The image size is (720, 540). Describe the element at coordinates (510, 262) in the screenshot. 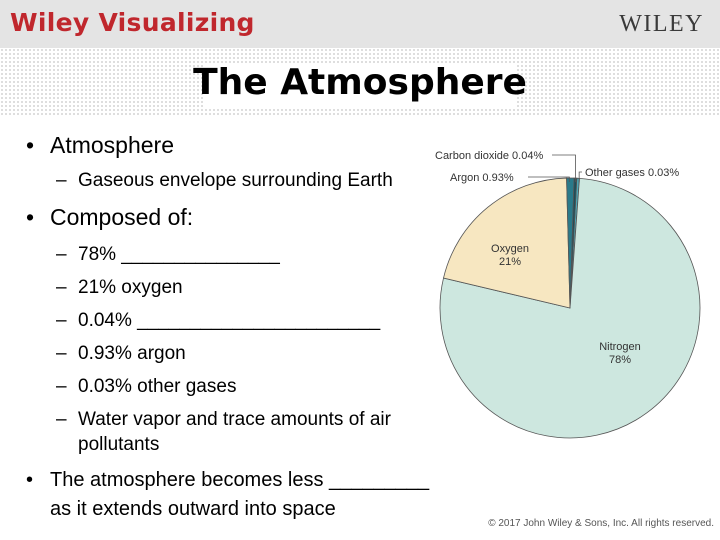

I see `pie-label-oxygen-value: 21%` at that location.